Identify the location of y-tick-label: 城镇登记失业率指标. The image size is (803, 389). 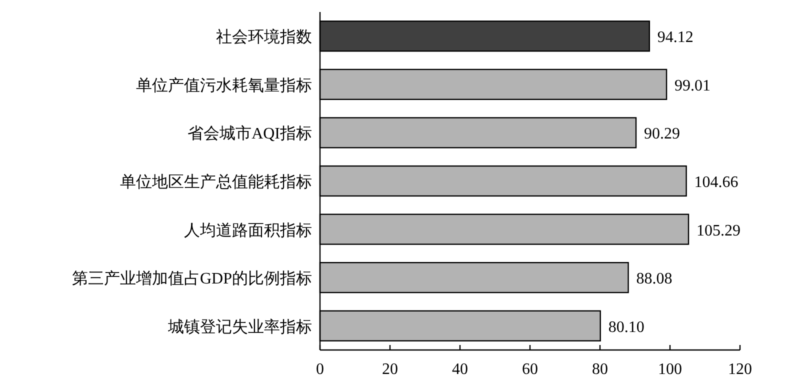
(239, 327).